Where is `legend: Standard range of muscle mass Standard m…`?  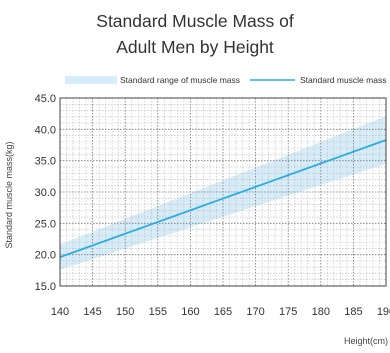
legend: Standard range of muscle mass Standard m… is located at coordinates (225, 80).